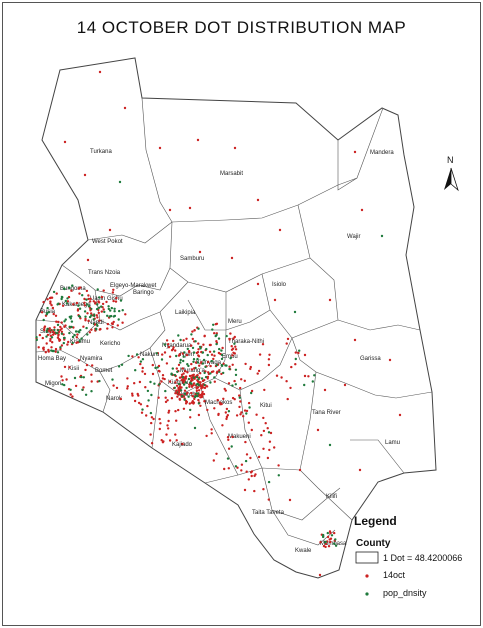 Image resolution: width=483 pixels, height=628 pixels. What do you see at coordinates (110, 344) in the screenshot?
I see `county-label-kericho: Kericho` at bounding box center [110, 344].